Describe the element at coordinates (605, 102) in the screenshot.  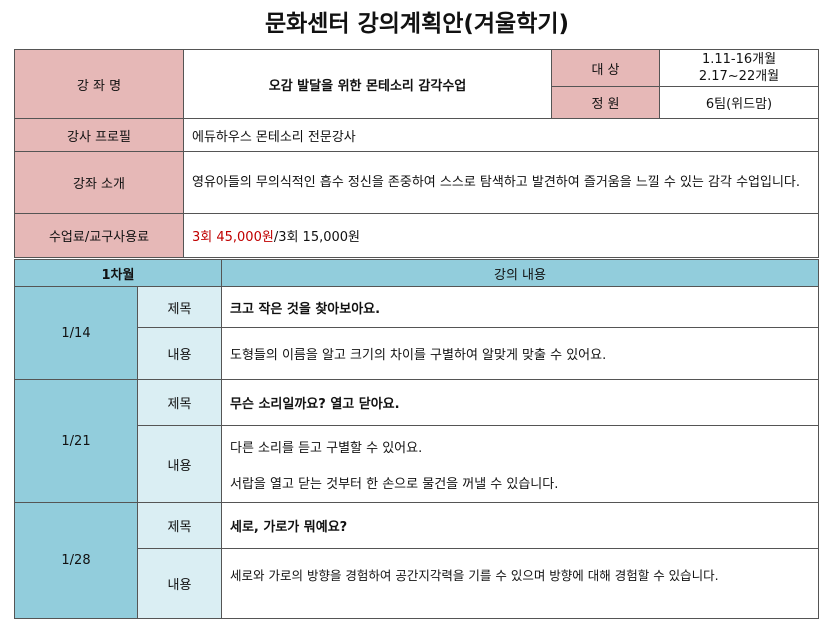
I see `capacity-label: 정 원` at that location.